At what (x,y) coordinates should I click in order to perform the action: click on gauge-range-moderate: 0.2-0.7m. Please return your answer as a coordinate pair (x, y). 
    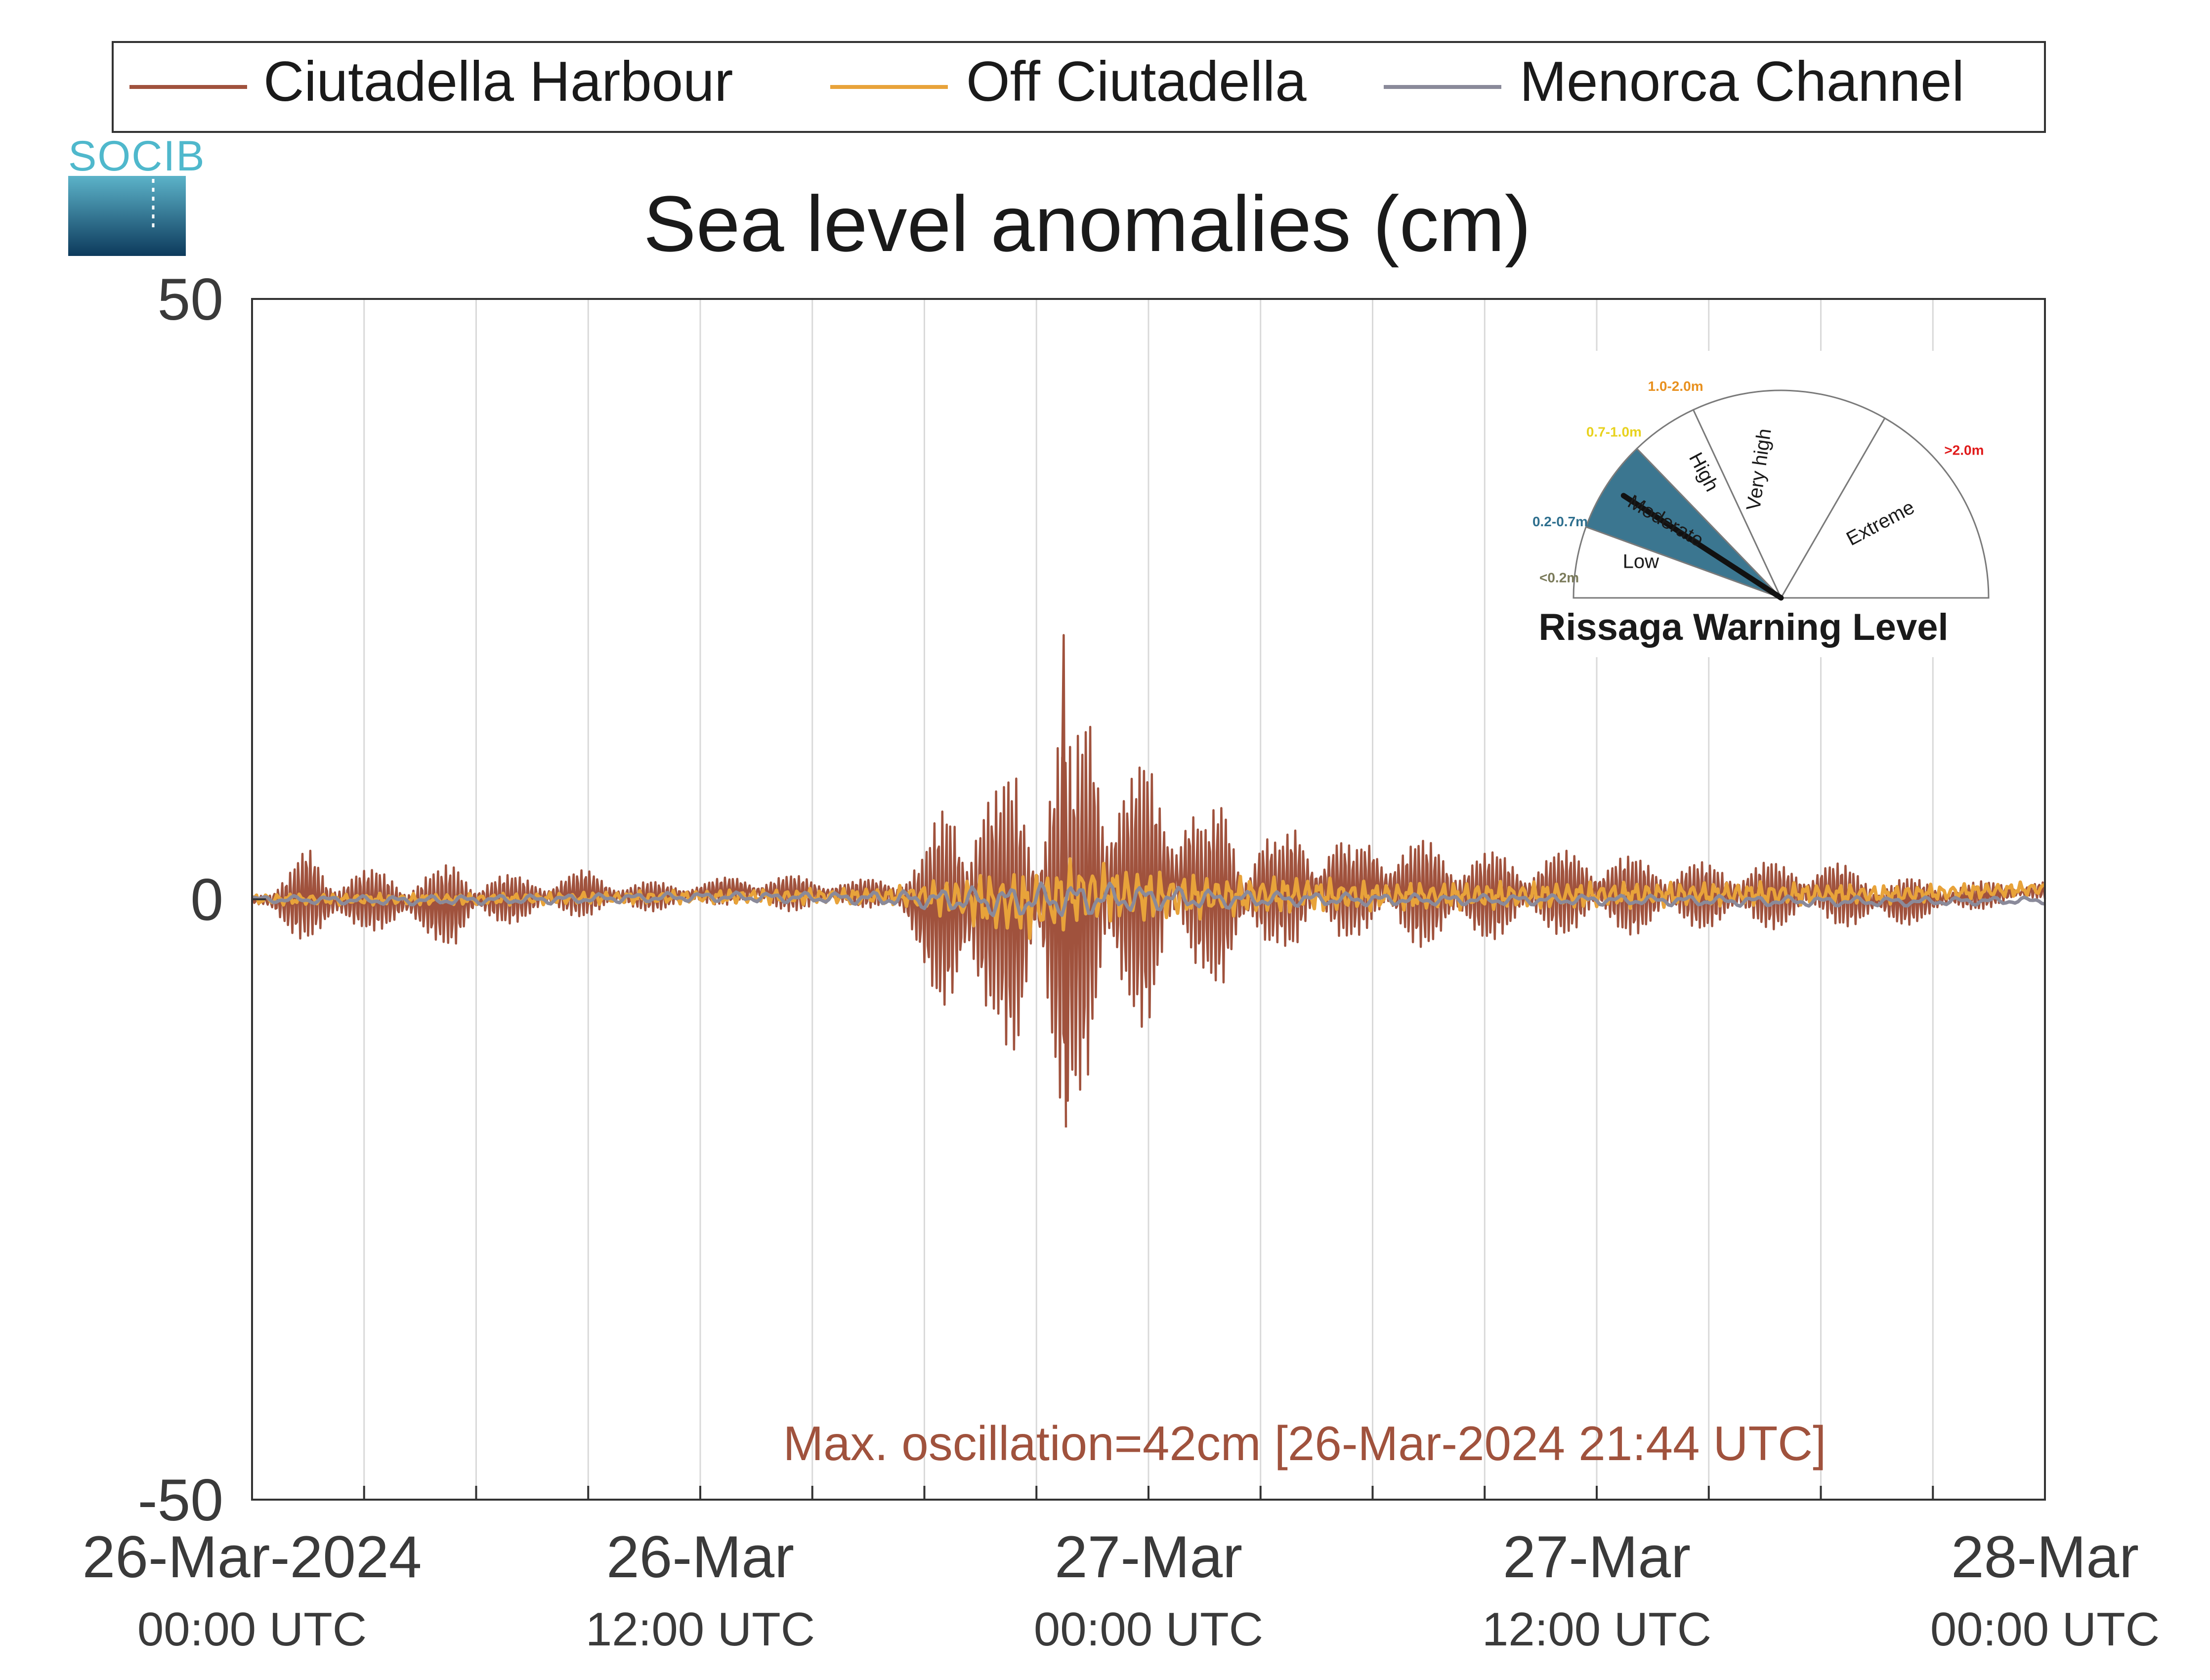
    Looking at the image, I should click on (1560, 521).